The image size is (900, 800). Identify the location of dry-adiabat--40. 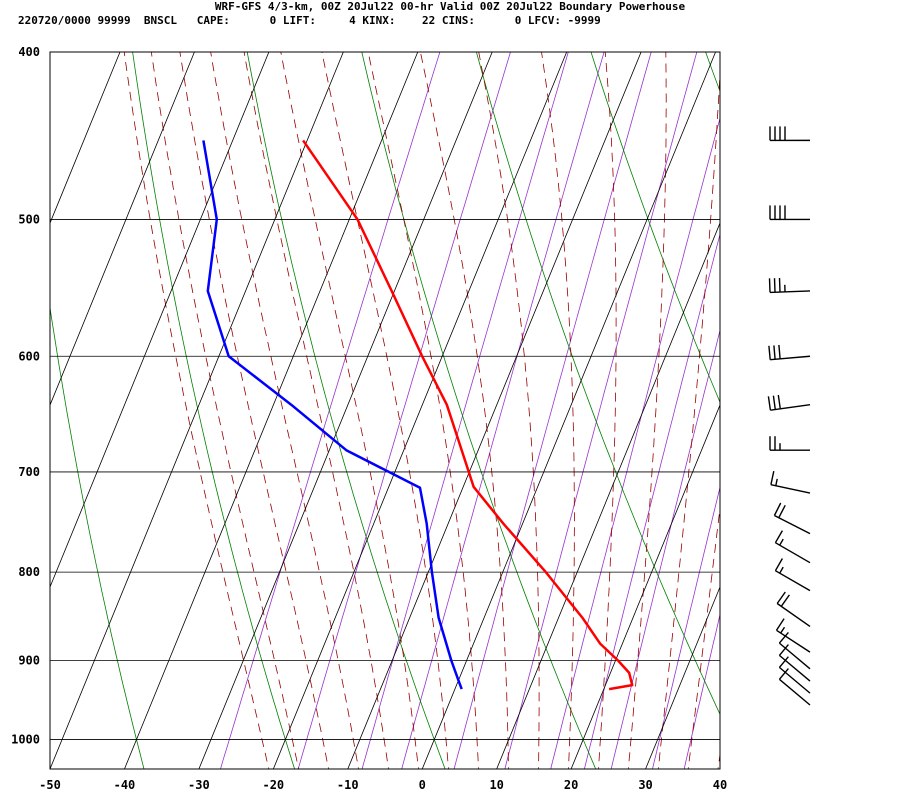
(97, 537).